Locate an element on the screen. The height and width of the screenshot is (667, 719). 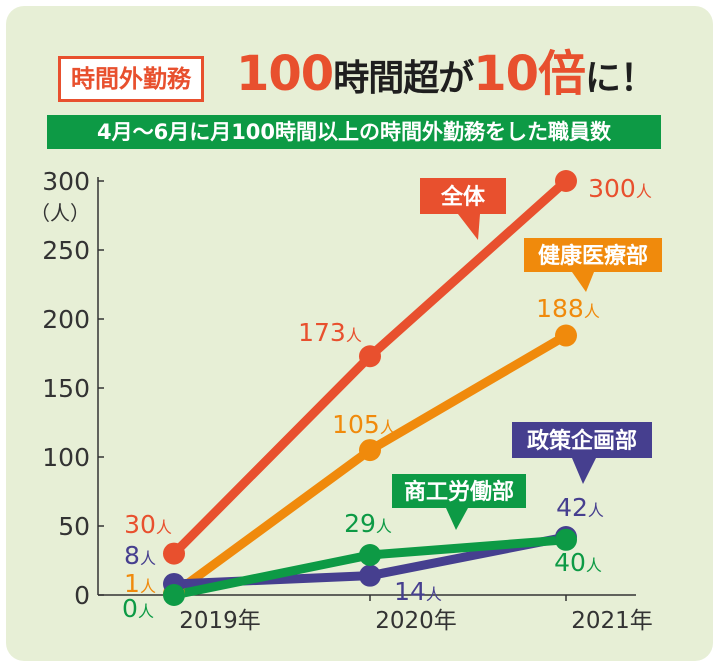
x-tick-label: 2021年 is located at coordinates (612, 621).